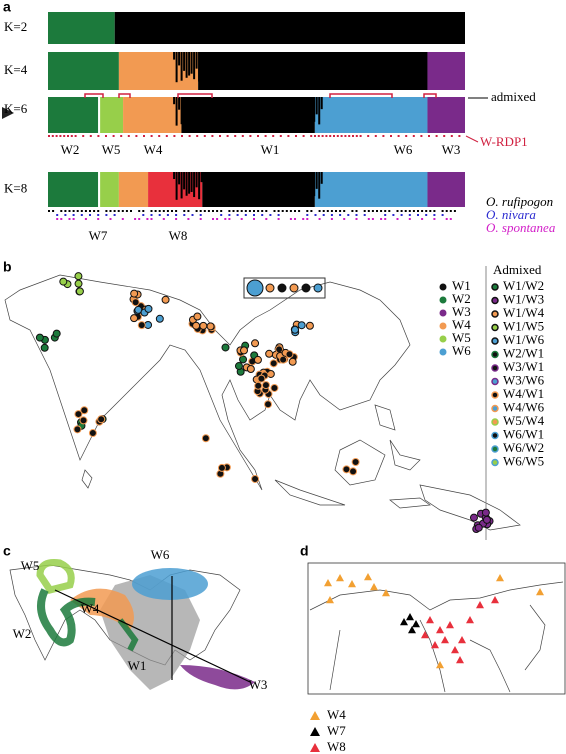 The height and width of the screenshot is (754, 566). I want to click on panel-label: c, so click(7, 551).